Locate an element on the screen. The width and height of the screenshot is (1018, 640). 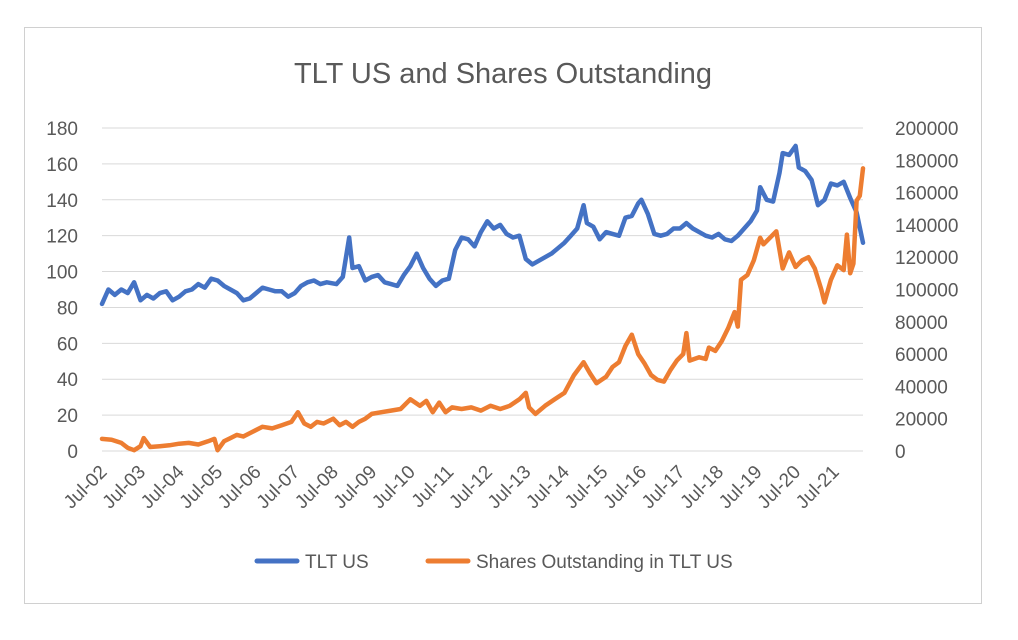
right-tick-label: 180000 is located at coordinates (926, 161).